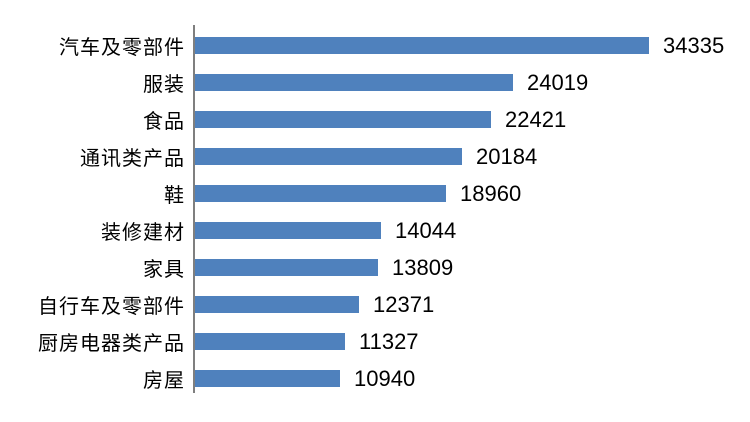 The image size is (750, 422). I want to click on category-label: 厨房电器类产品, so click(111, 343).